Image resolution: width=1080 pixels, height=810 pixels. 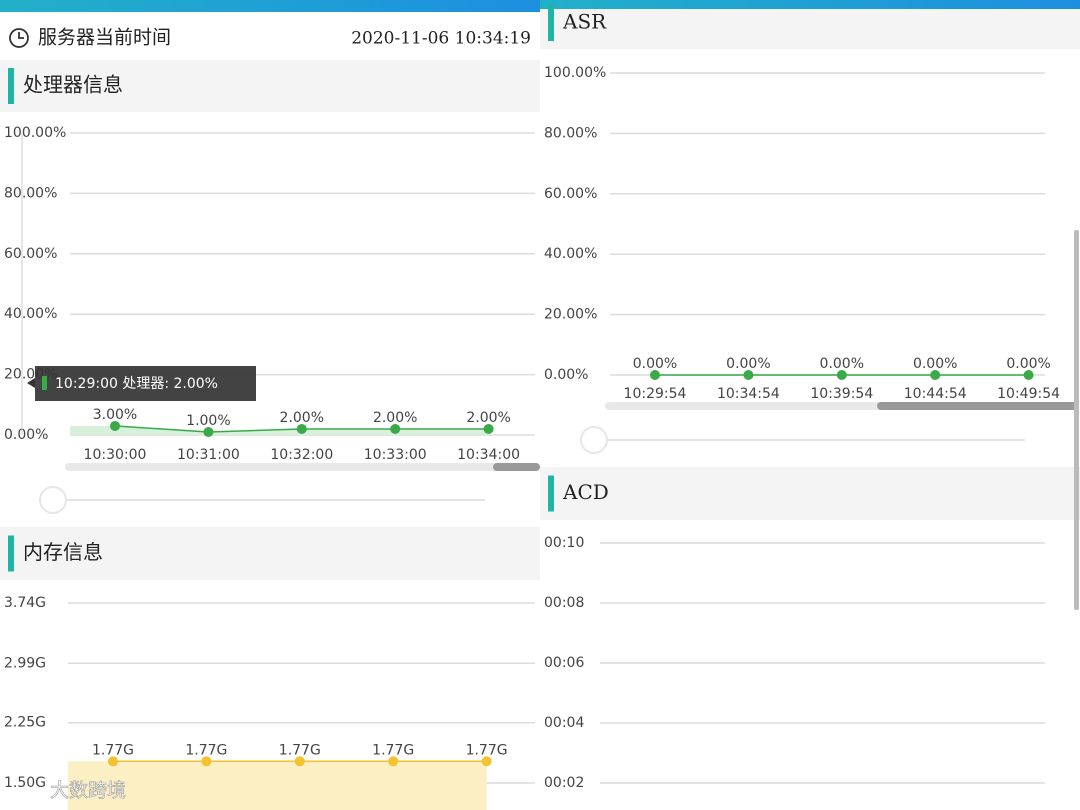 I want to click on watermark: 大数跨境, so click(x=88, y=791).